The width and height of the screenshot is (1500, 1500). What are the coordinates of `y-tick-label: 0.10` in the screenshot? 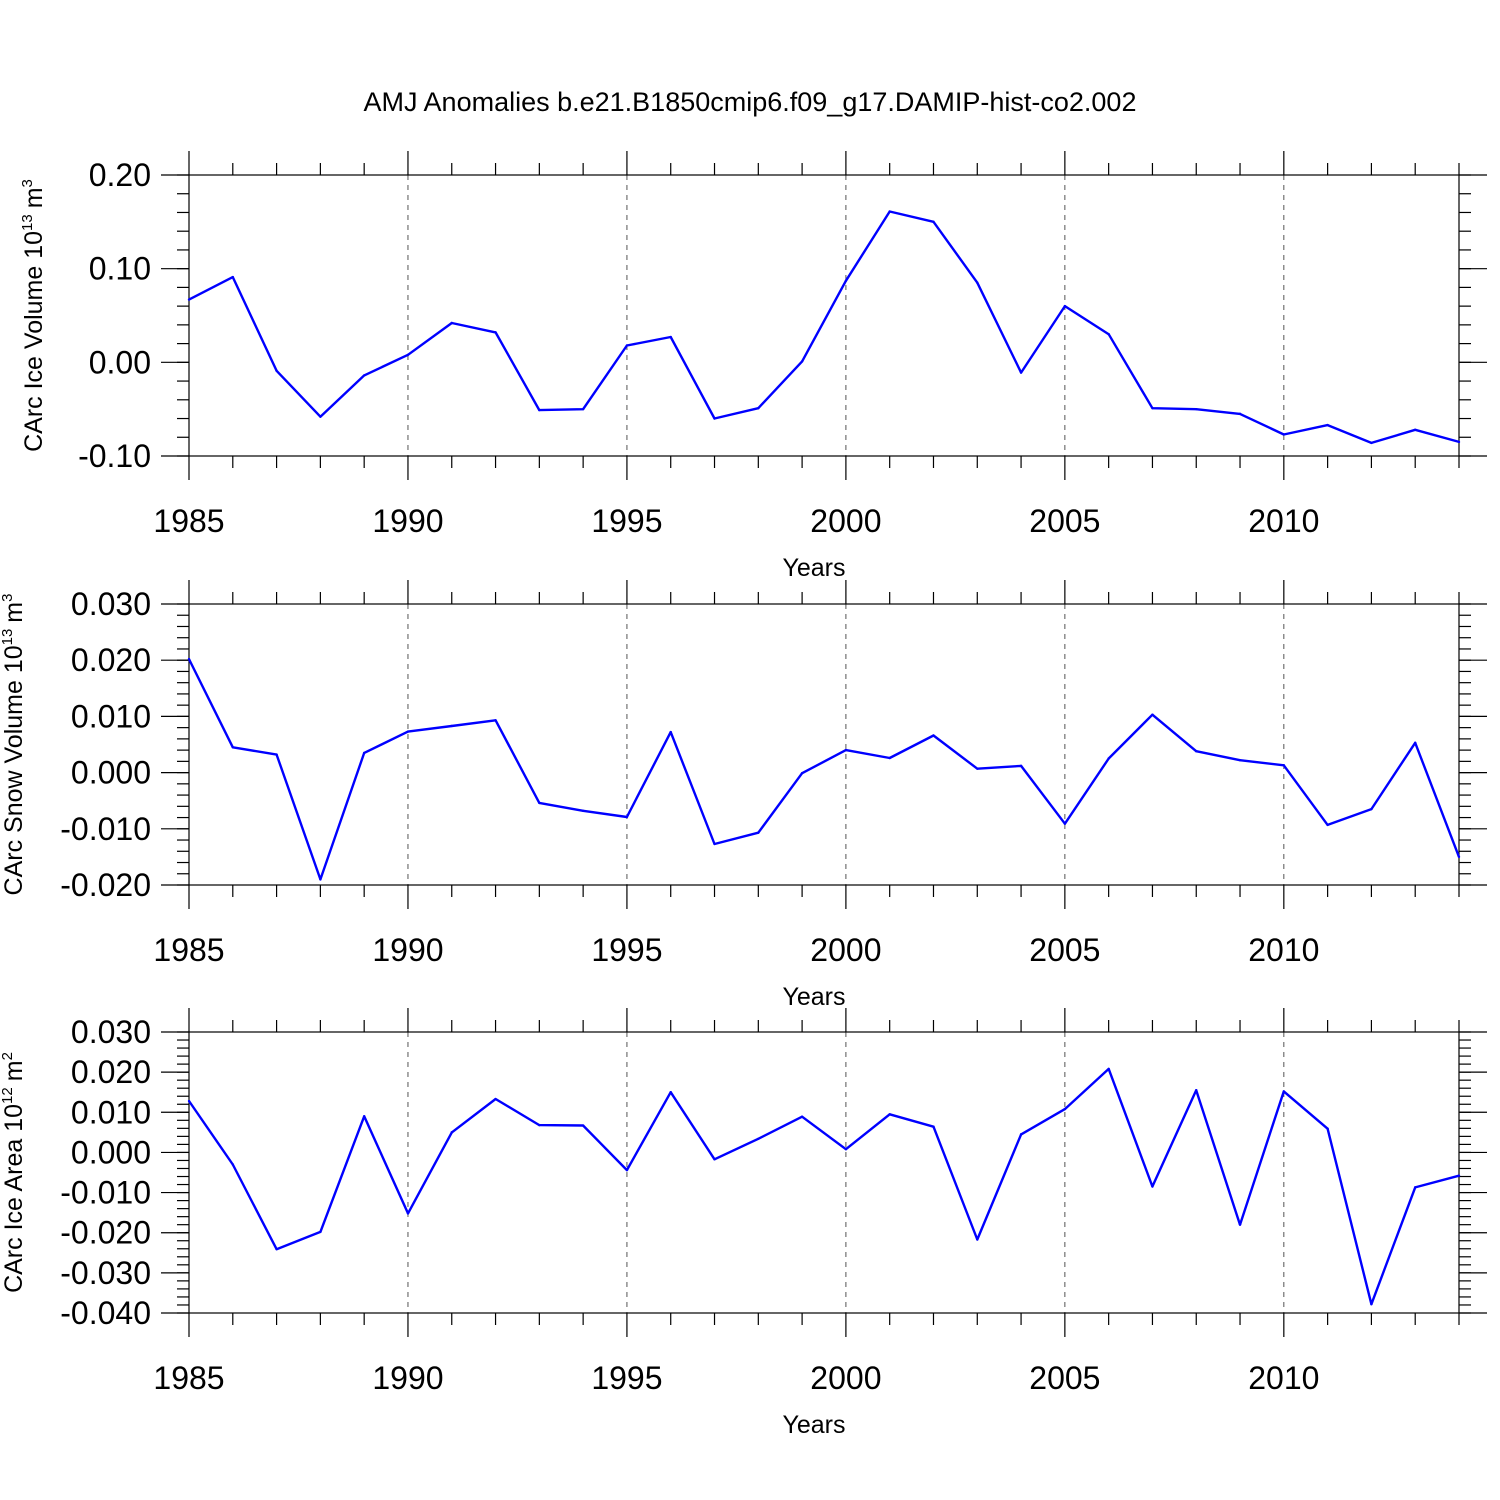 It's located at (120, 269).